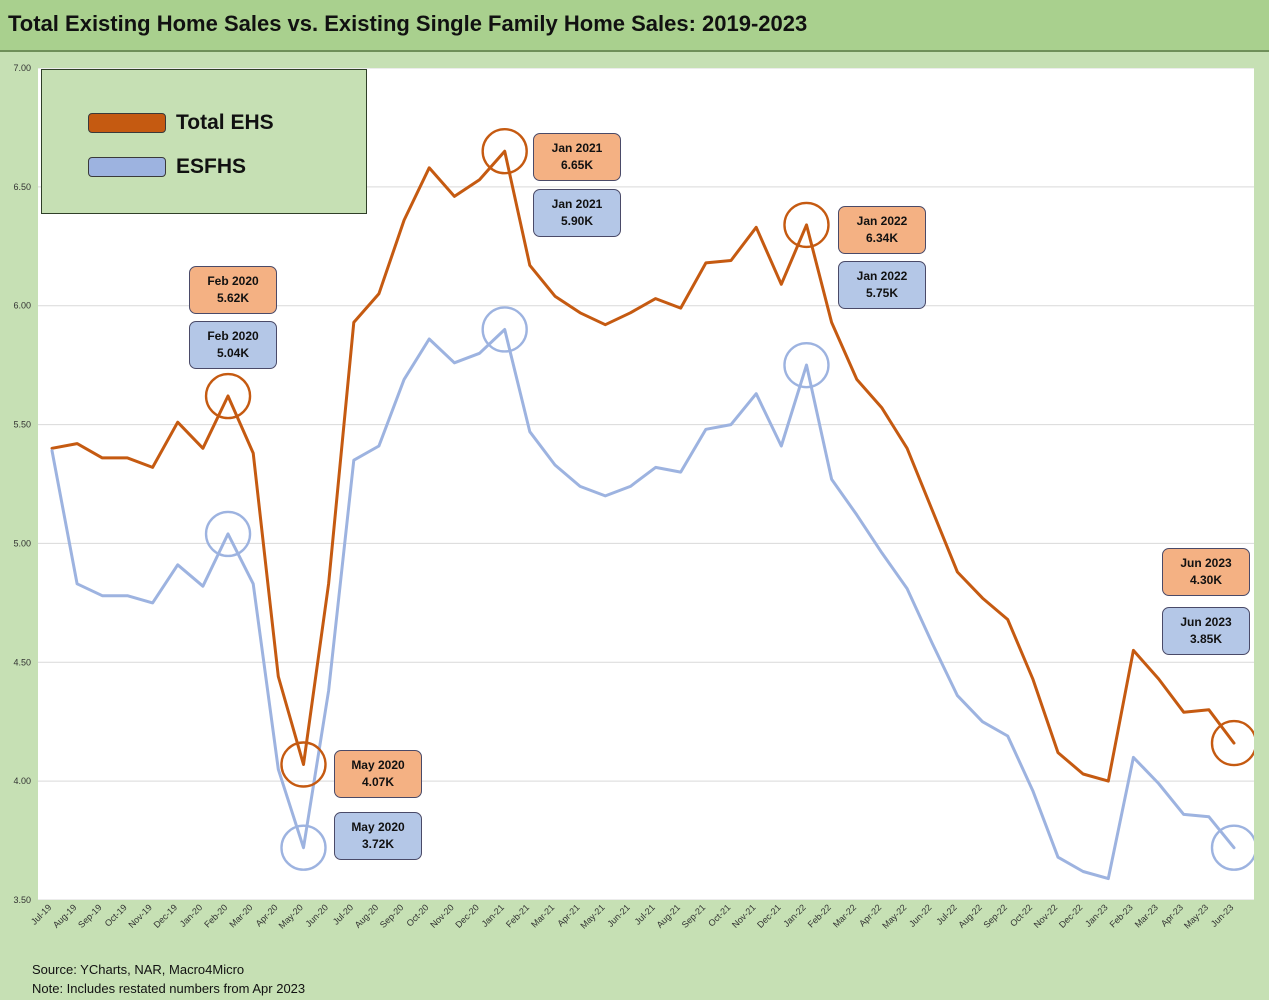 The height and width of the screenshot is (1000, 1269). Describe the element at coordinates (920, 915) in the screenshot. I see `x-tick-label: Jun-22` at that location.